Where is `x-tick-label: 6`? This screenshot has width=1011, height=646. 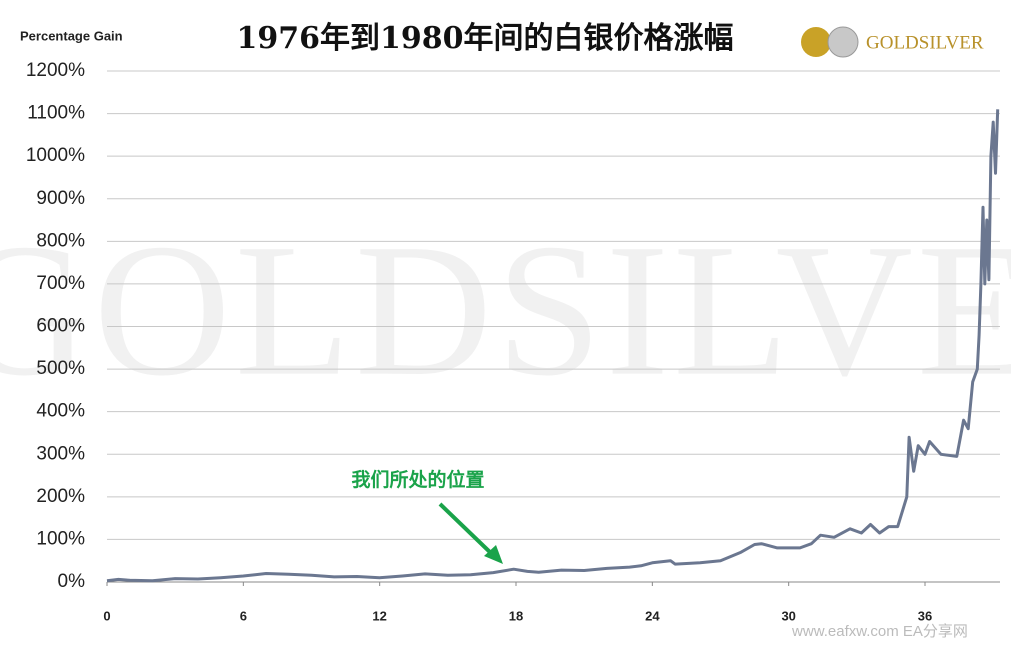
x-tick-label: 6 is located at coordinates (243, 615).